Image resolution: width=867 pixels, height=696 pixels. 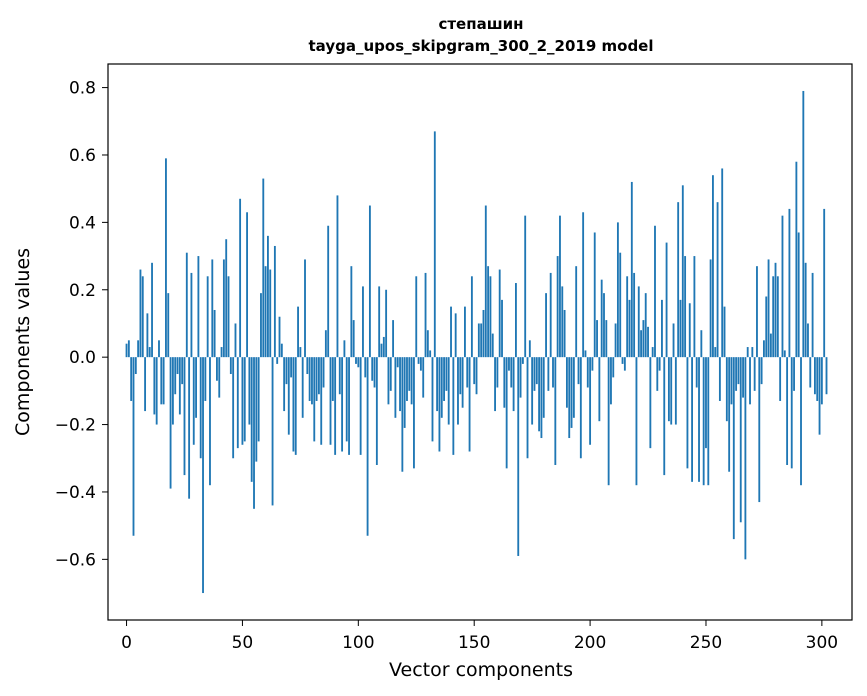 I want to click on y-tick-label: 0.2, so click(x=82, y=291).